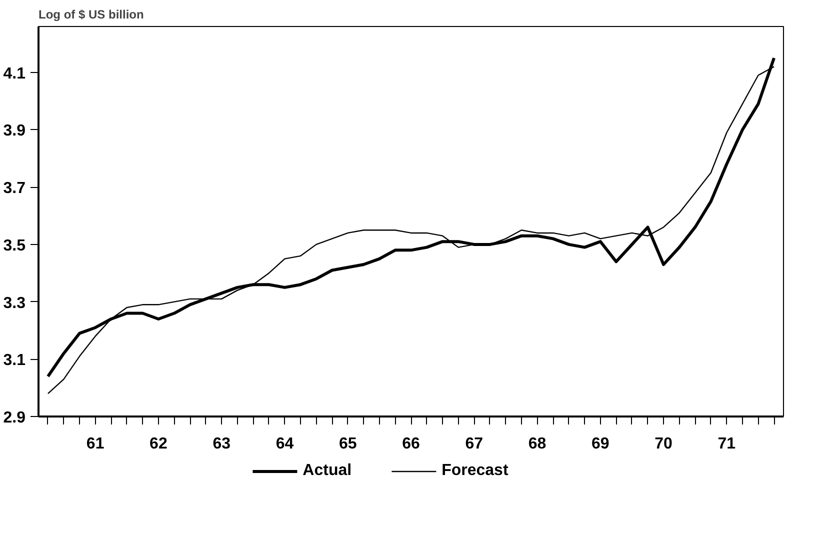 The width and height of the screenshot is (815, 550). I want to click on x-tick-label: 64, so click(285, 444).